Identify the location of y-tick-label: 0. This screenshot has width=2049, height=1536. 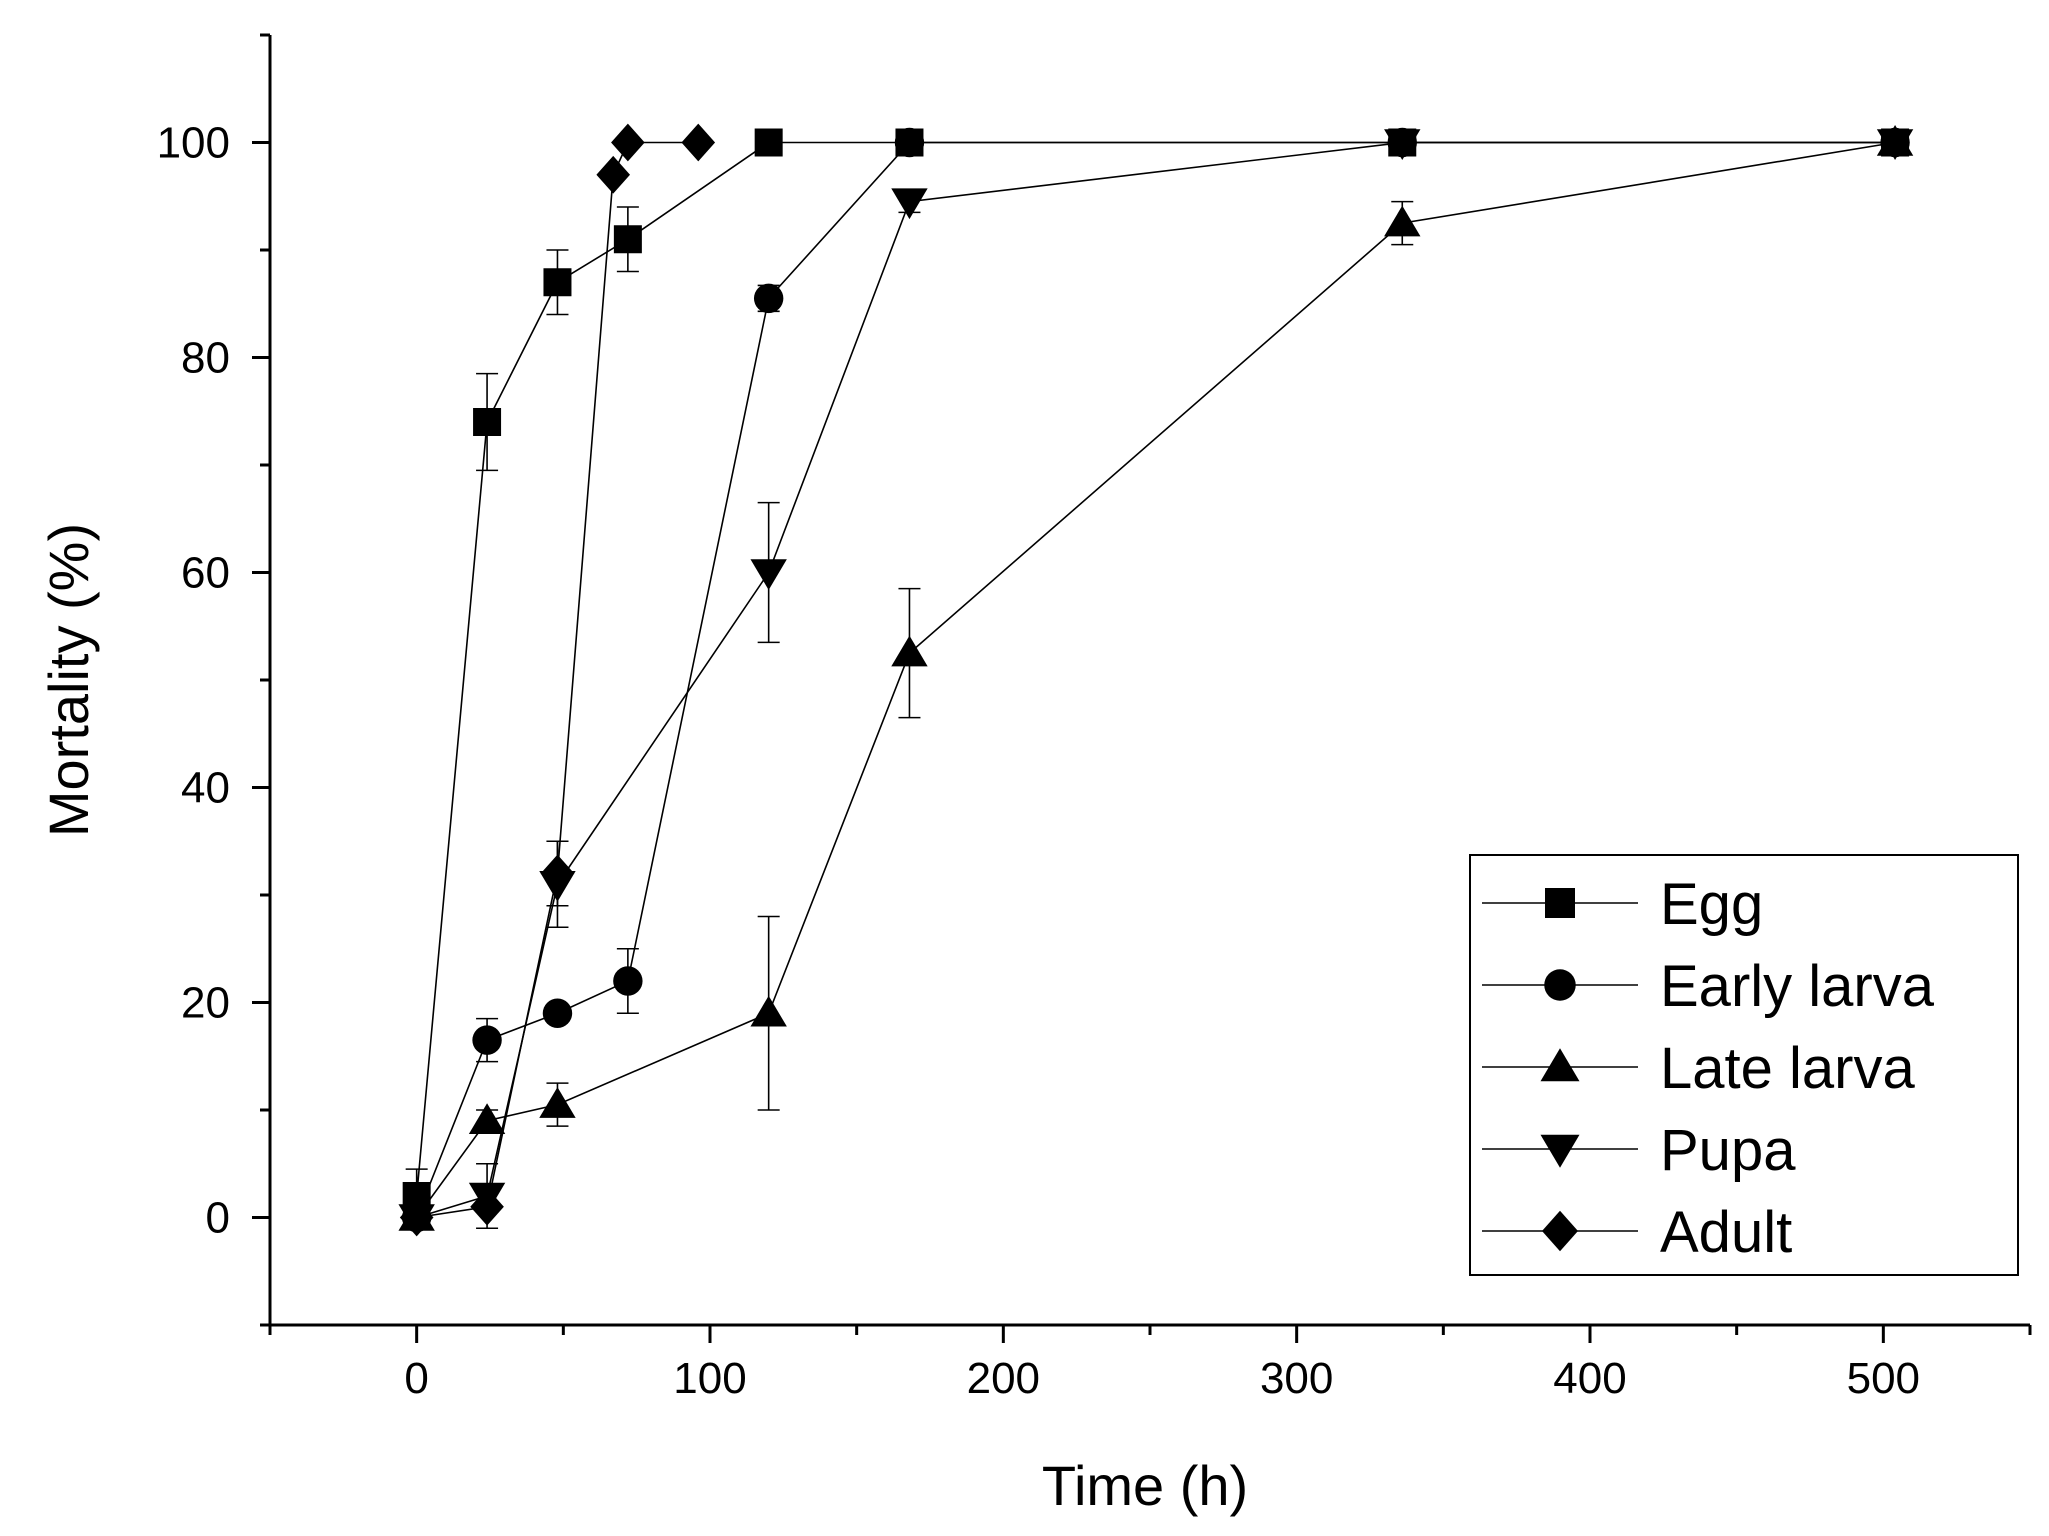
(218, 1218).